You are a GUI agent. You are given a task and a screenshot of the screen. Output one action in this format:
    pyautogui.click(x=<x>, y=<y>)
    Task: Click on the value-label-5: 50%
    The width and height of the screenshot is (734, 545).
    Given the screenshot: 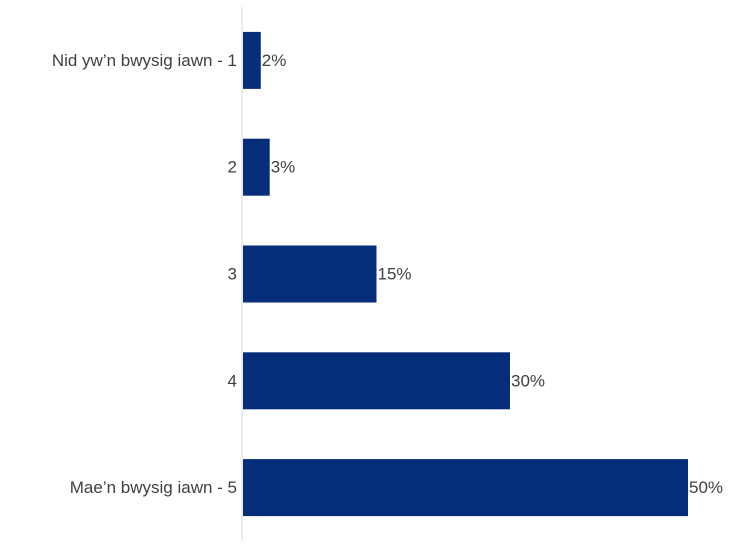 What is the action you would take?
    pyautogui.click(x=706, y=487)
    